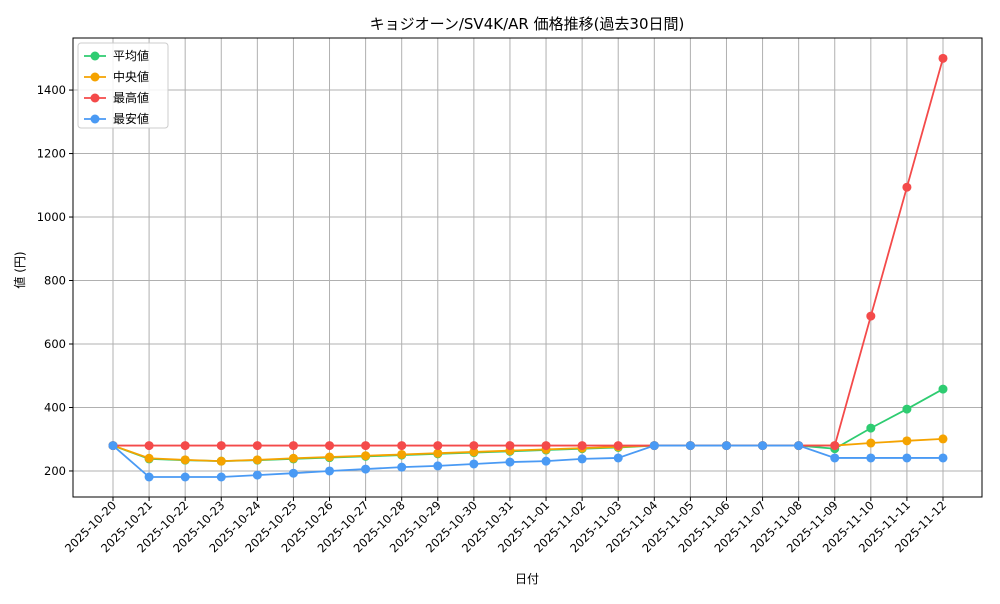 The image size is (1000, 604). I want to click on y-tick-label: 600, so click(55, 344).